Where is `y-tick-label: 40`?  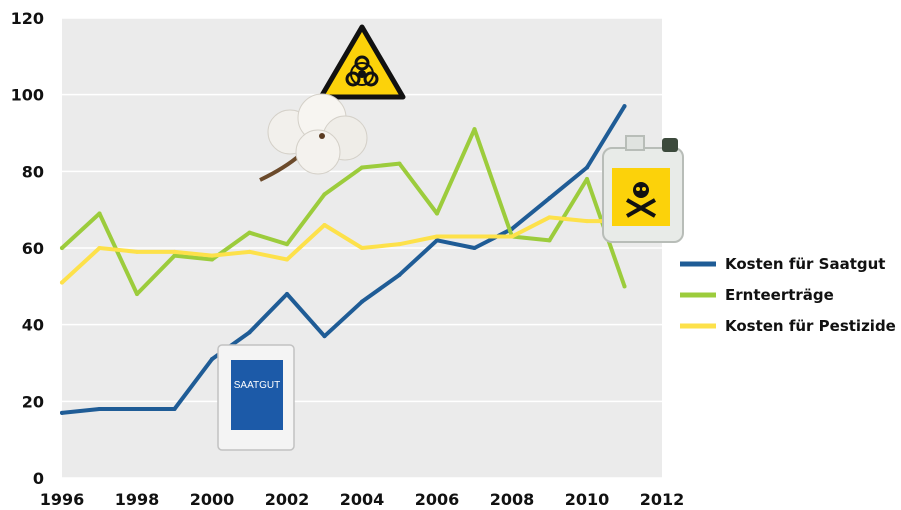
y-tick-label: 40 is located at coordinates (33, 325).